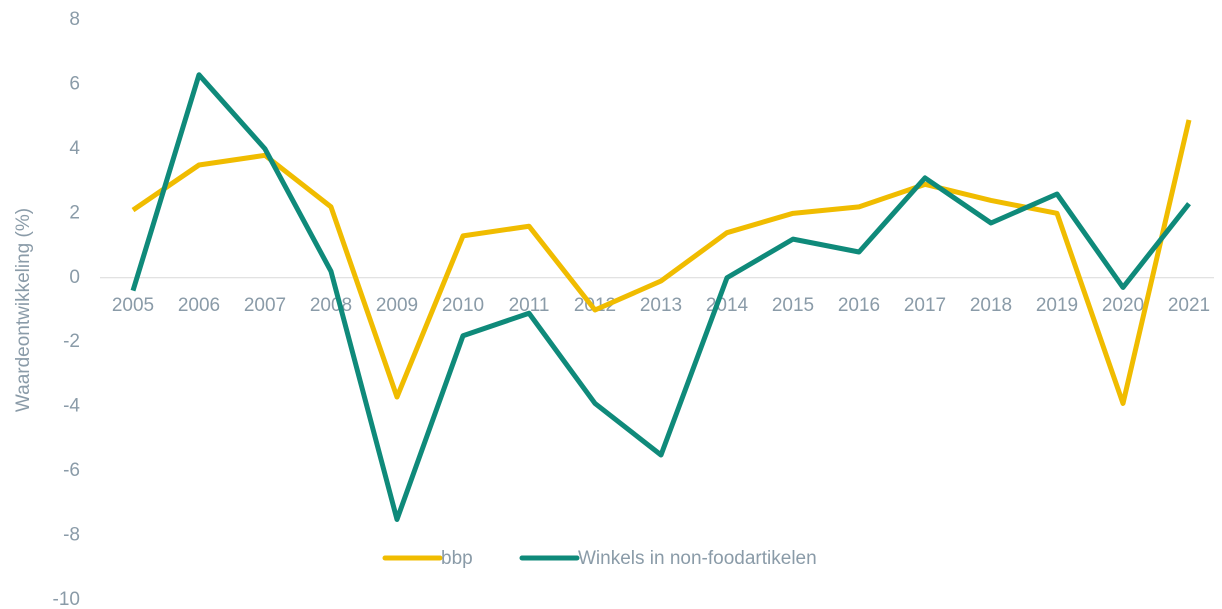 The width and height of the screenshot is (1222, 609). Describe the element at coordinates (331, 305) in the screenshot. I see `x-tick-label: 2008` at that location.